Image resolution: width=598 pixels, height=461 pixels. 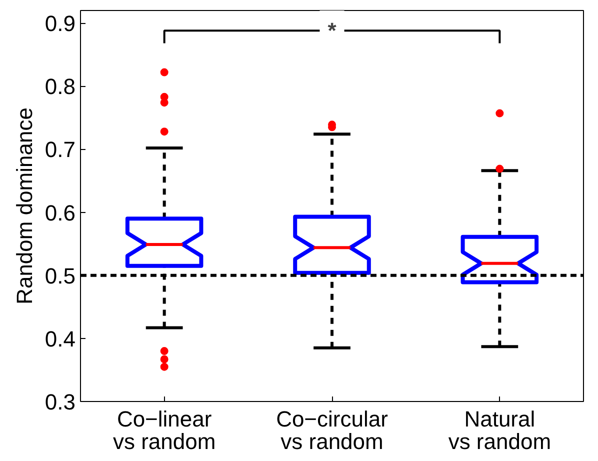 I want to click on y-tick-label: 0.8, so click(x=60, y=87).